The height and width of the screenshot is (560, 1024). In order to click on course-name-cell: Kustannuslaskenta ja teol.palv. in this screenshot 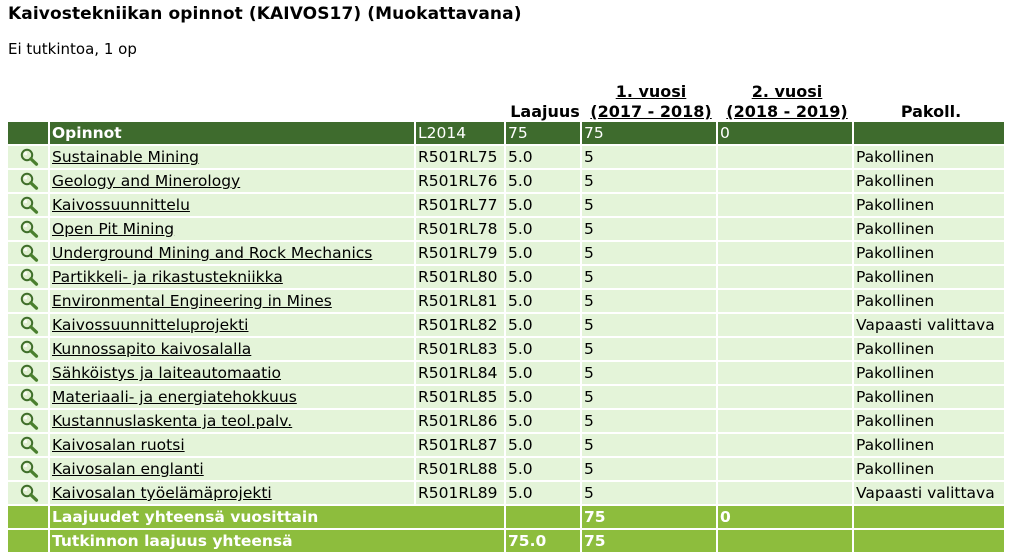, I will do `click(233, 420)`.